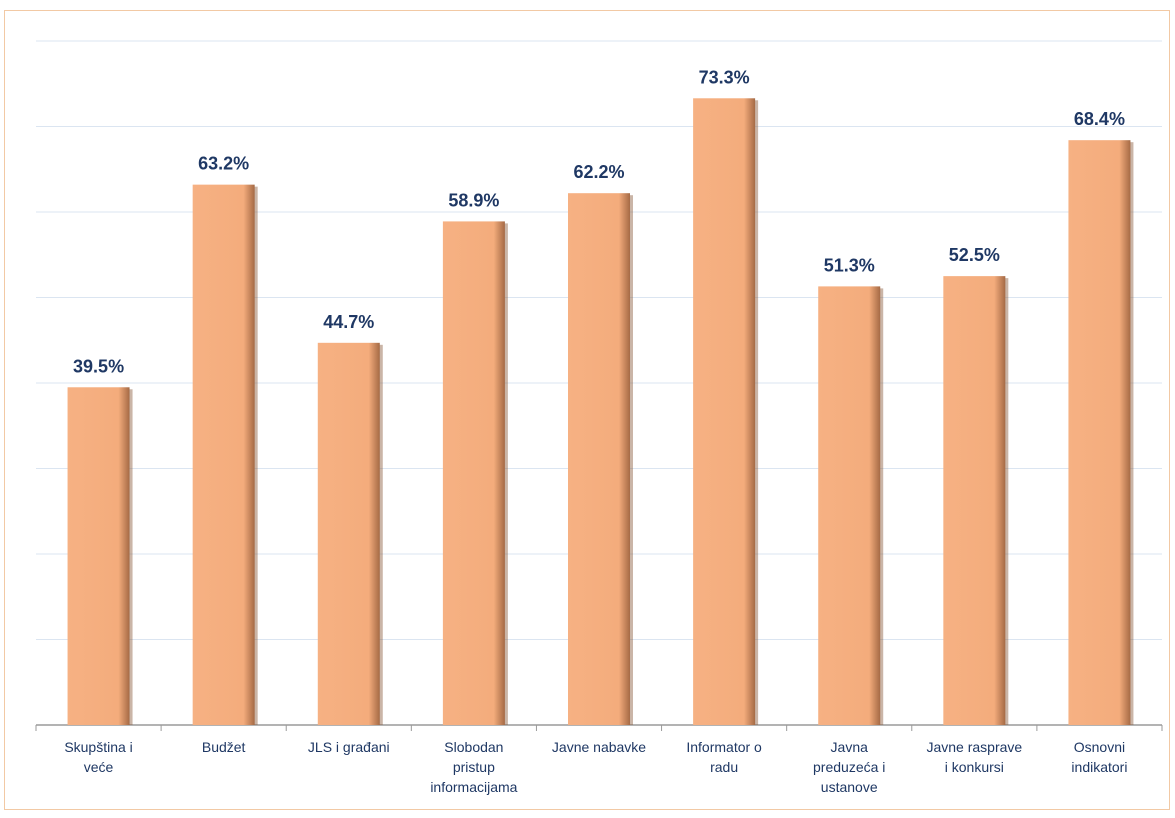 Image resolution: width=1175 pixels, height=818 pixels. What do you see at coordinates (724, 757) in the screenshot?
I see `category-label: Informator o radu` at bounding box center [724, 757].